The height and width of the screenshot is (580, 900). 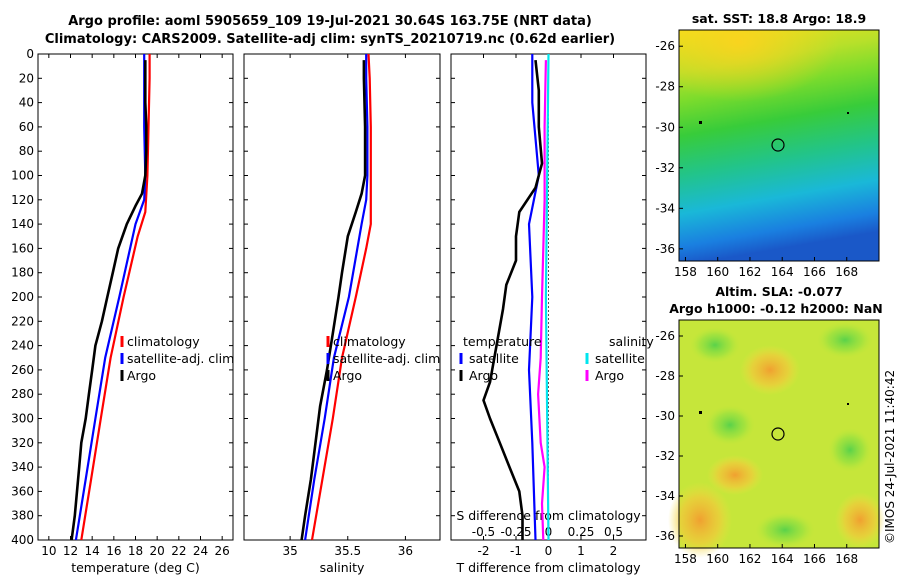 I want to click on x-tick-label: 24, so click(x=200, y=551).